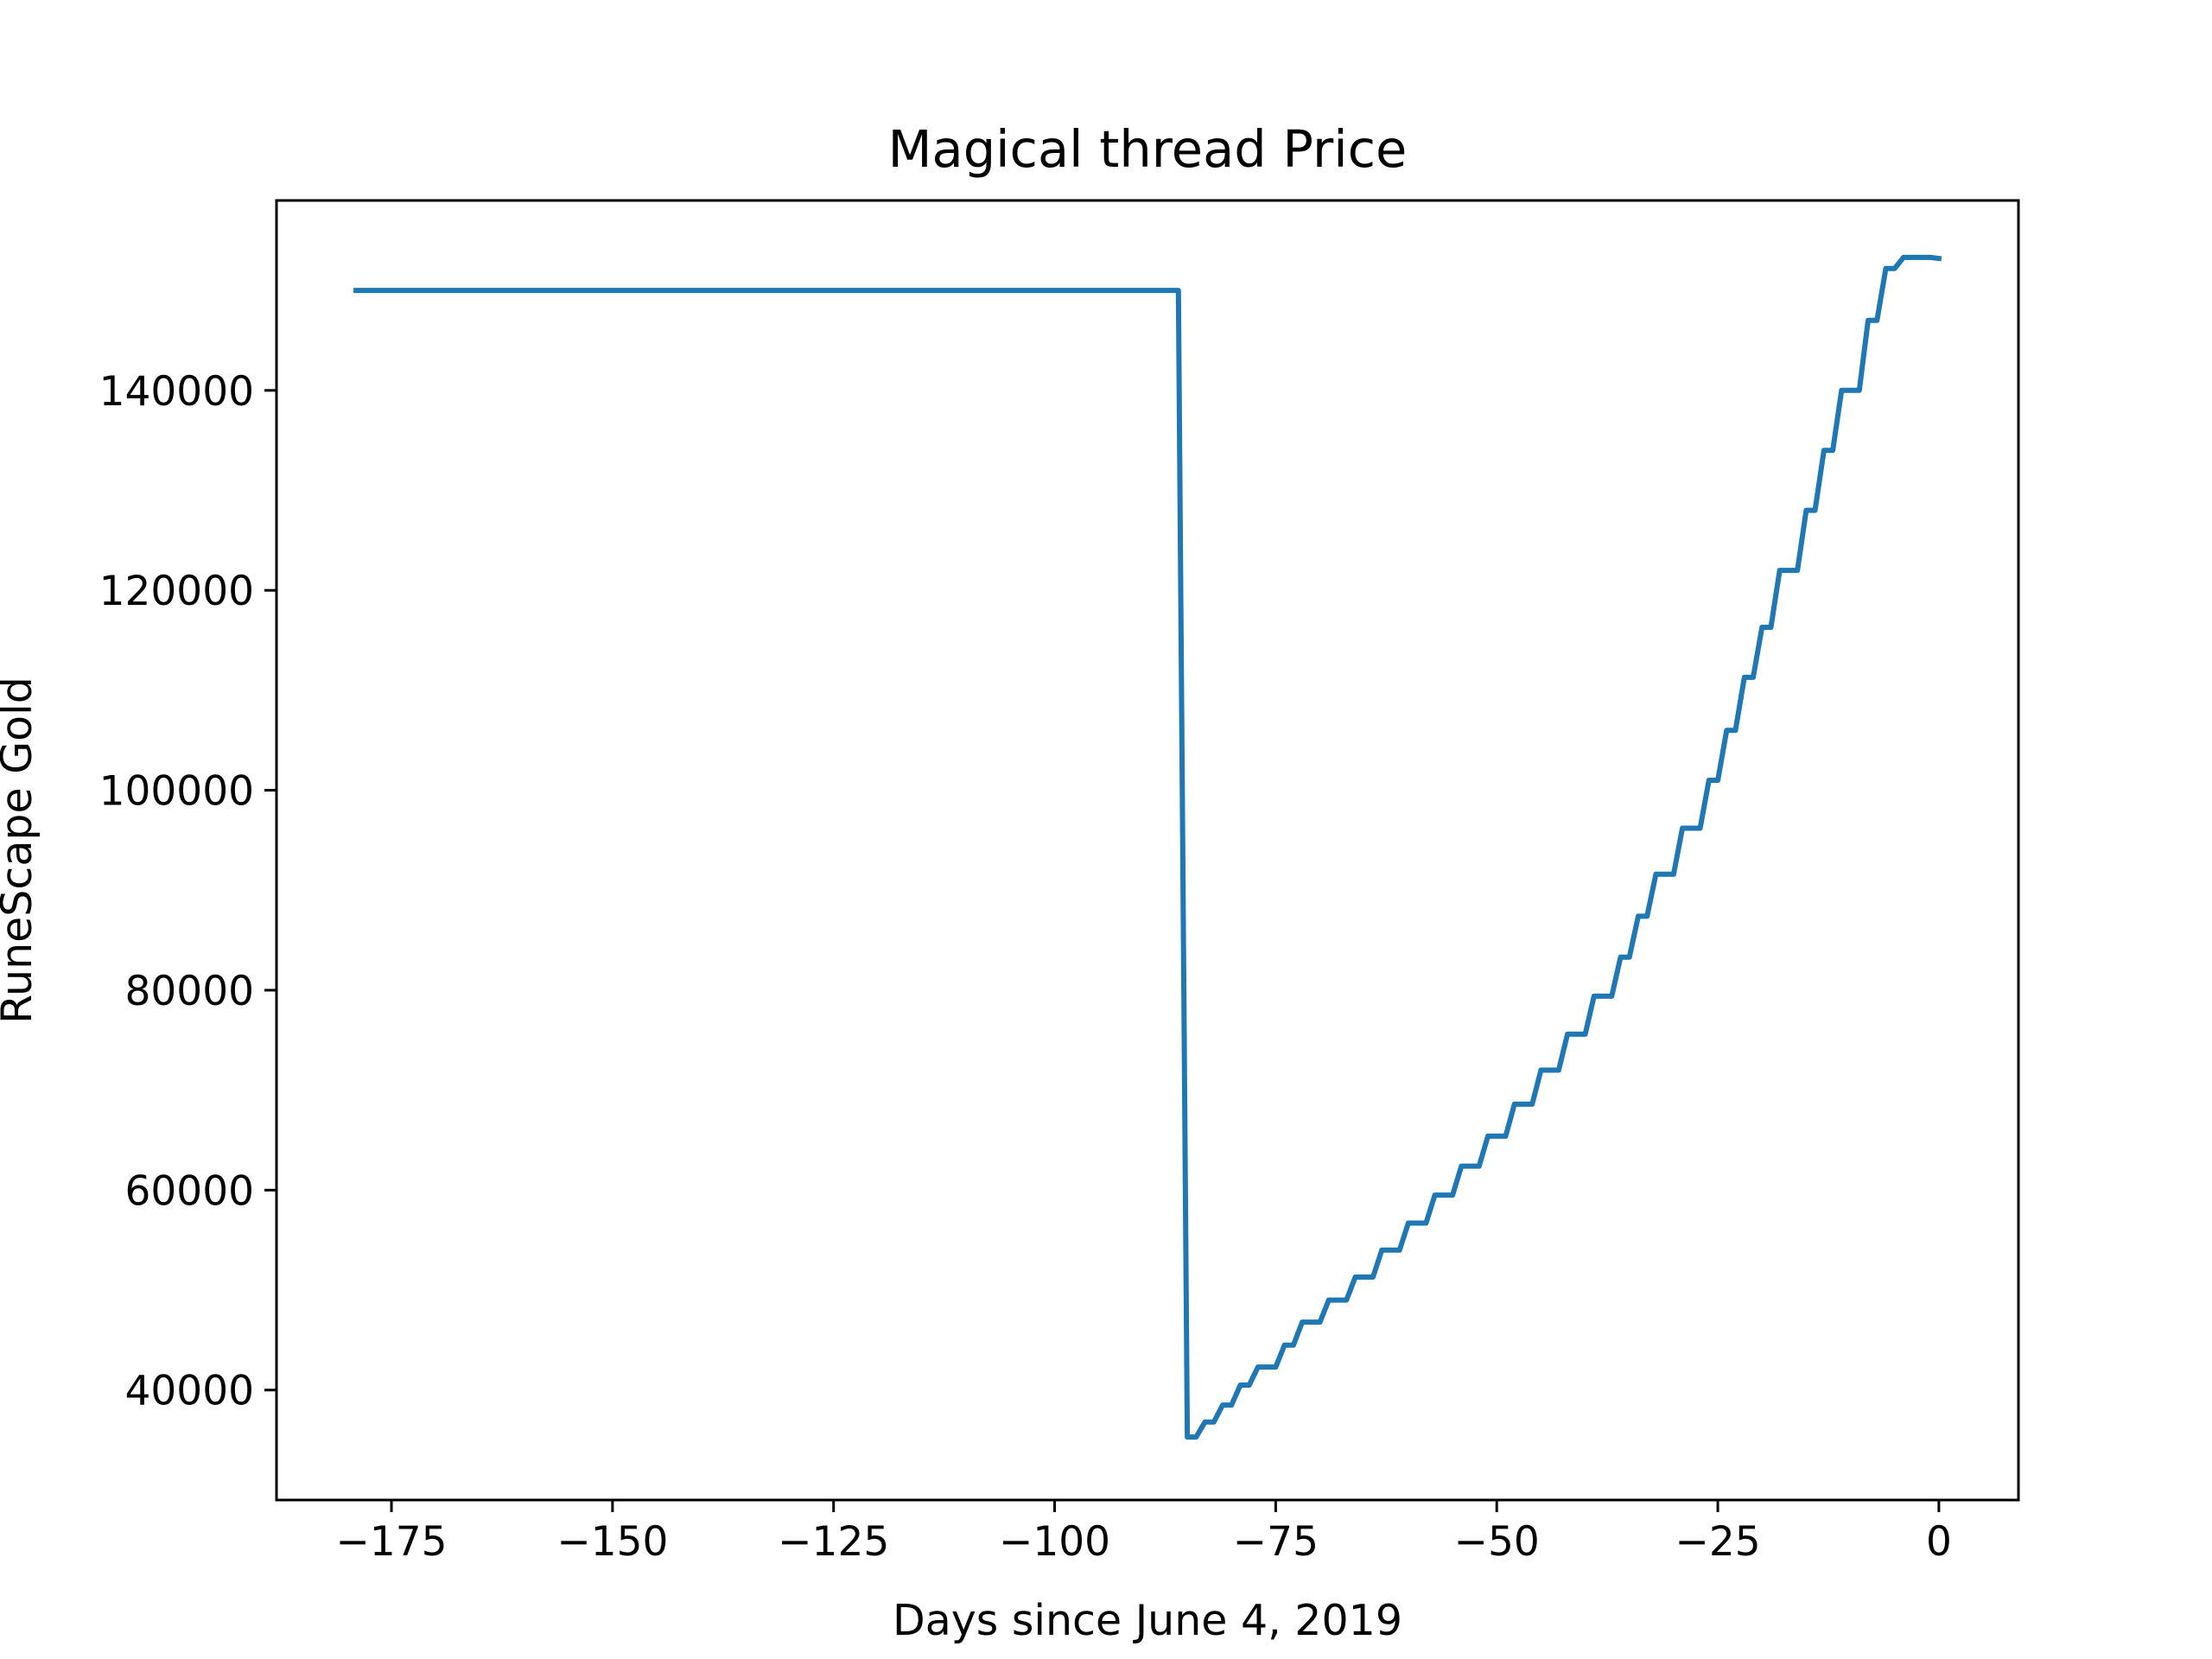 The image size is (2212, 1659). Describe the element at coordinates (176, 792) in the screenshot. I see `y-tick-label: 100000` at that location.